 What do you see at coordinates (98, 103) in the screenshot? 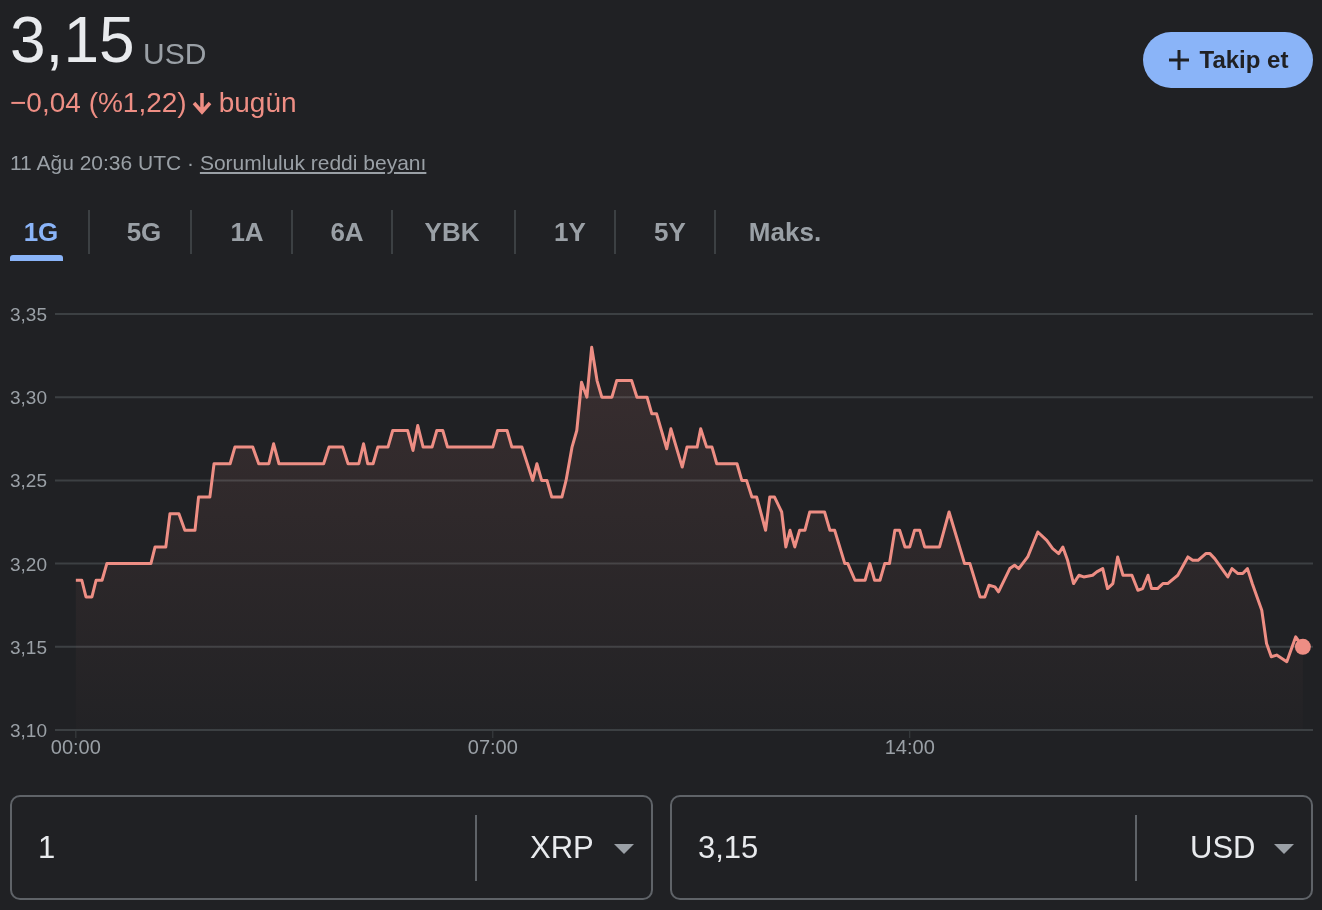
I see `text: −0,04 (%1,22)` at bounding box center [98, 103].